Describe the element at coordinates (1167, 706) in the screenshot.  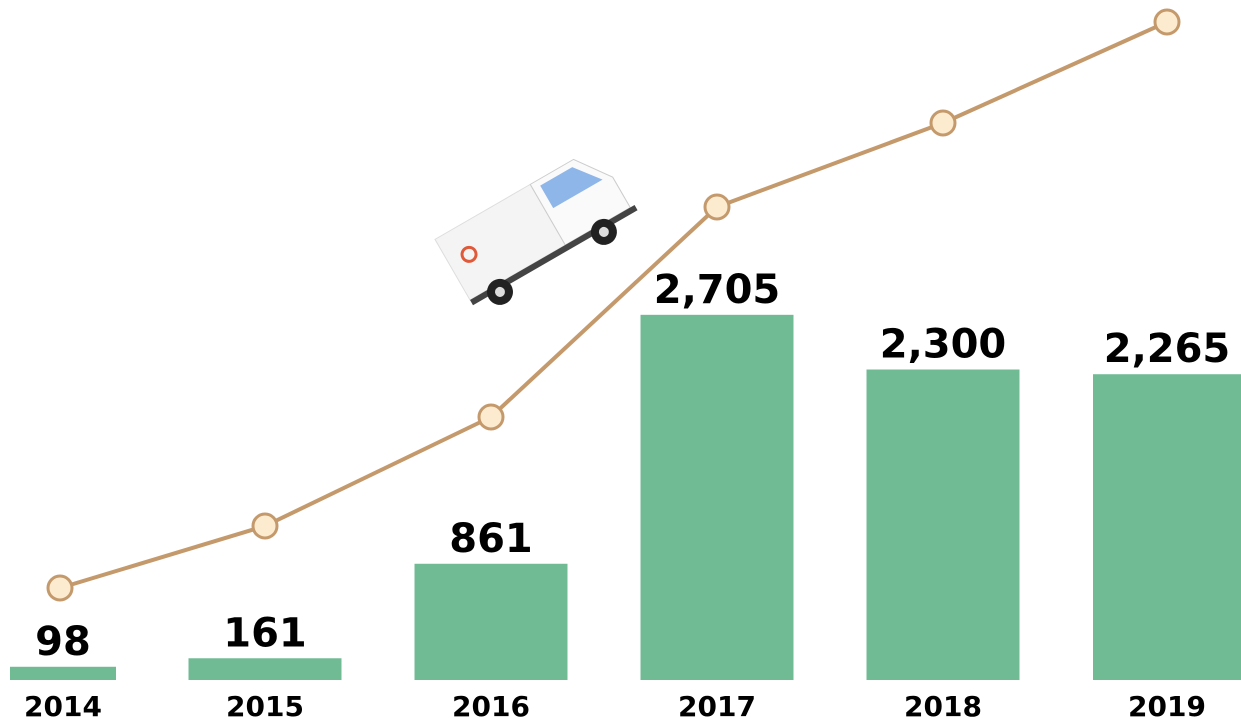
I see `x-tick-label: 2019` at that location.